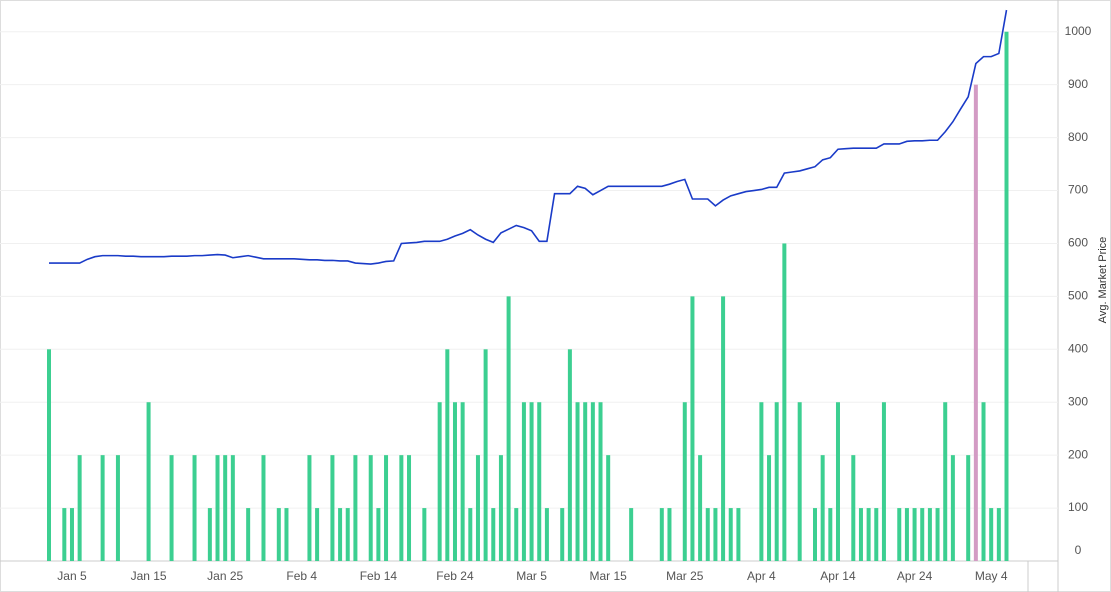 Image resolution: width=1111 pixels, height=592 pixels. I want to click on y-tick-label: 900, so click(1078, 84).